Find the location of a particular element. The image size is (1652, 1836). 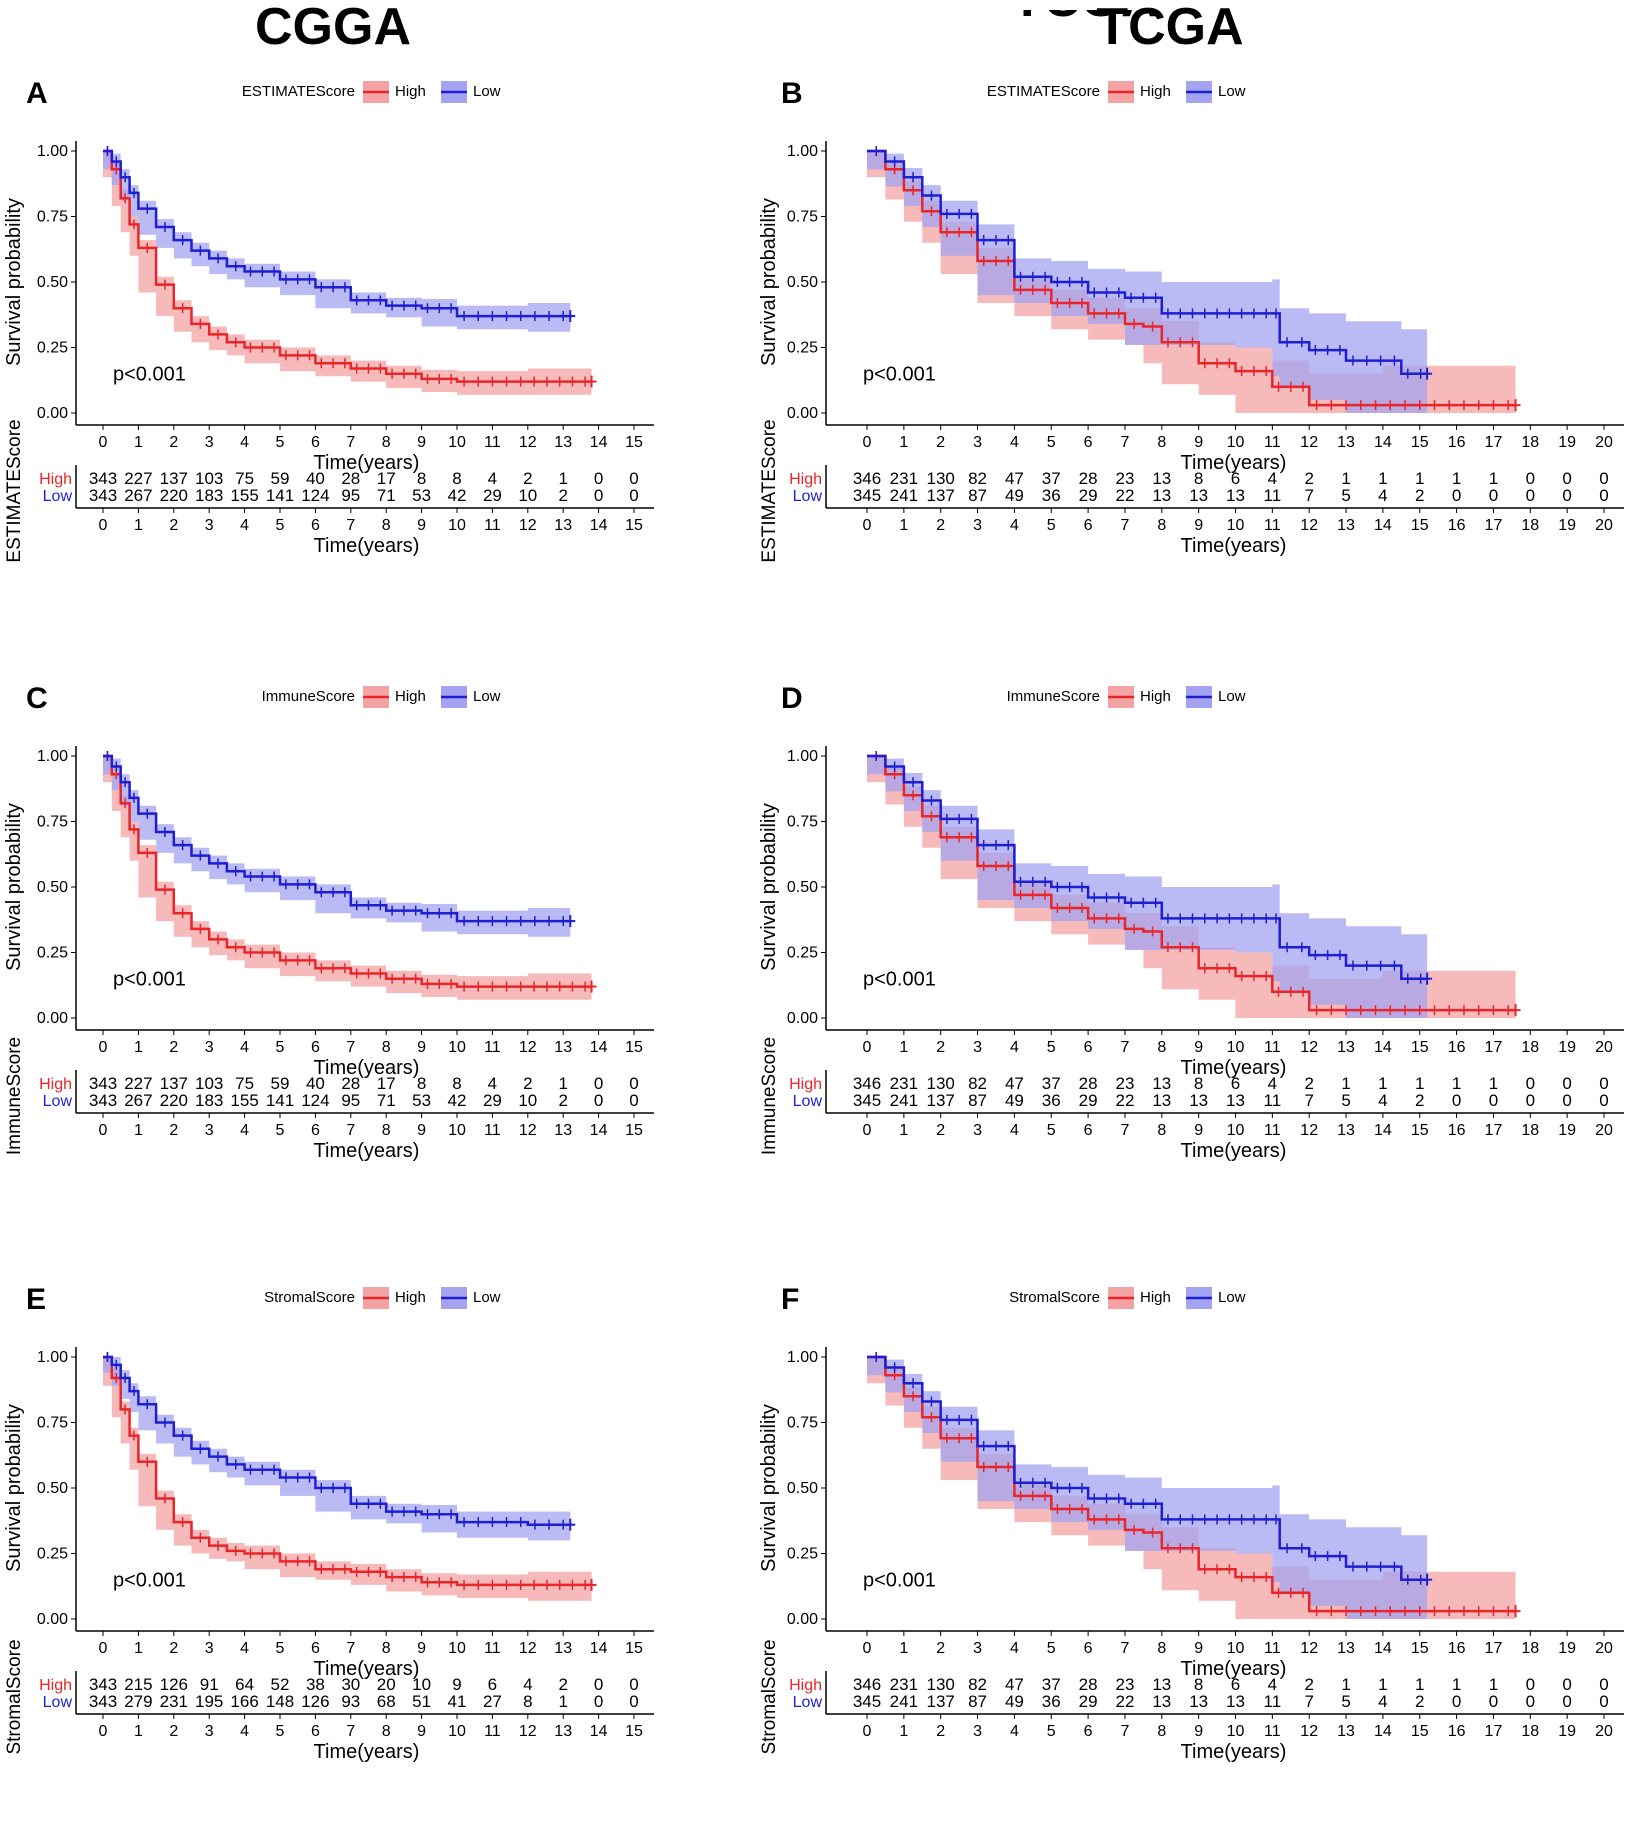

x-tick-label: 1 is located at coordinates (903, 442).